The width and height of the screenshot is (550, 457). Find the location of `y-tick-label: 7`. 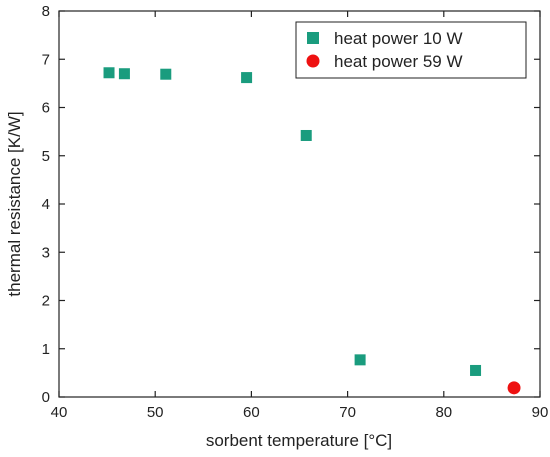

y-tick-label: 7 is located at coordinates (46, 59).